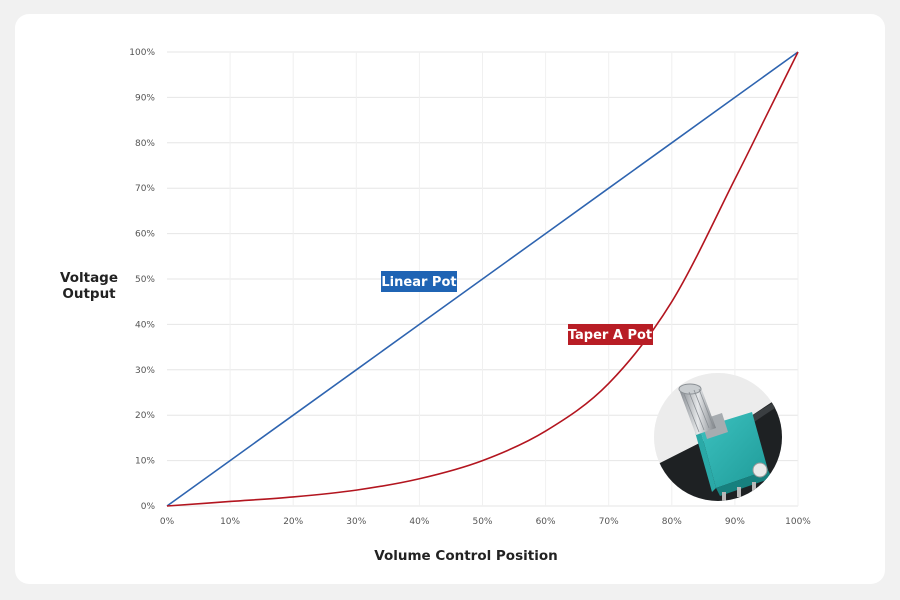 The height and width of the screenshot is (600, 900). Describe the element at coordinates (145, 98) in the screenshot. I see `y-tick-label: 90%` at that location.